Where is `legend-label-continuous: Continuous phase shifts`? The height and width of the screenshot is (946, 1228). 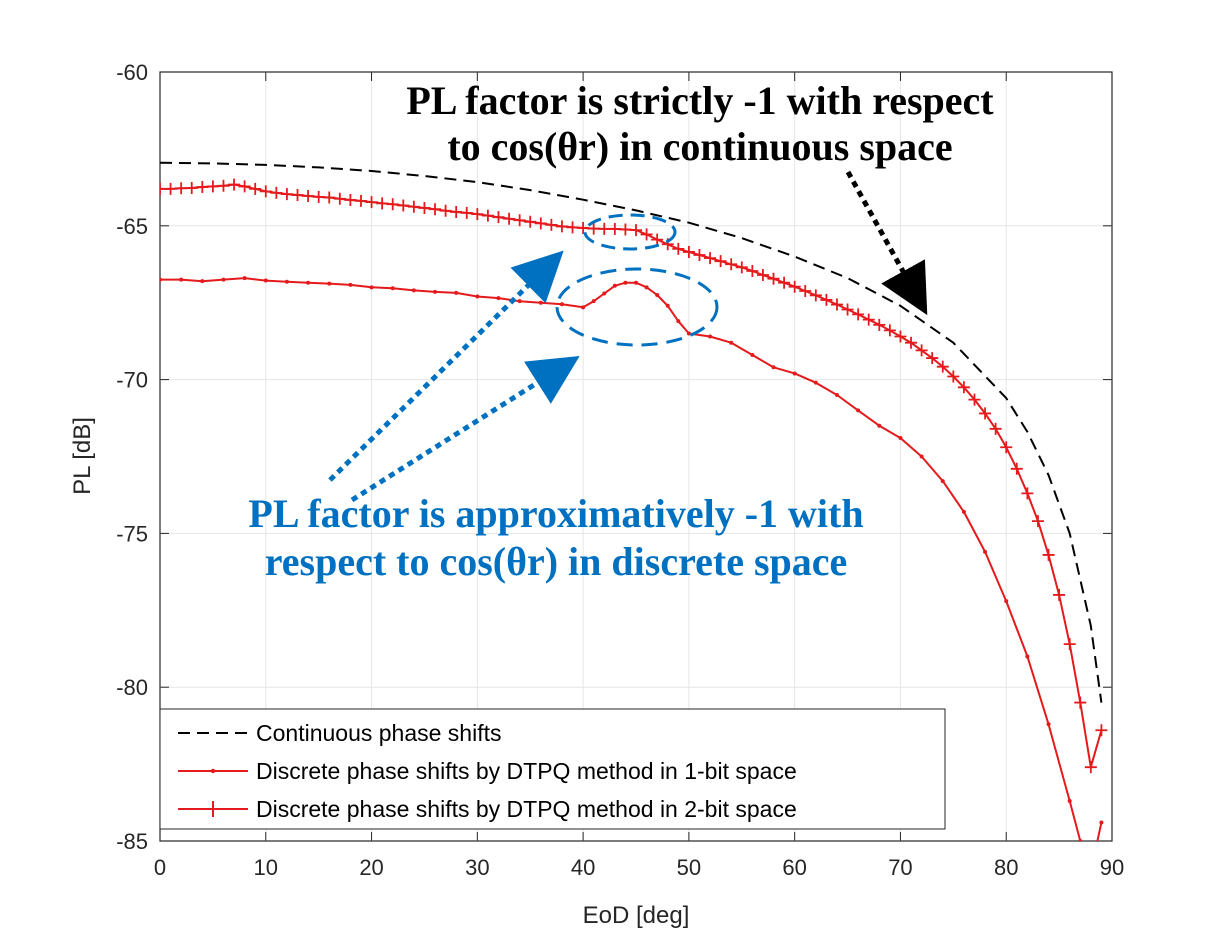 legend-label-continuous: Continuous phase shifts is located at coordinates (379, 733).